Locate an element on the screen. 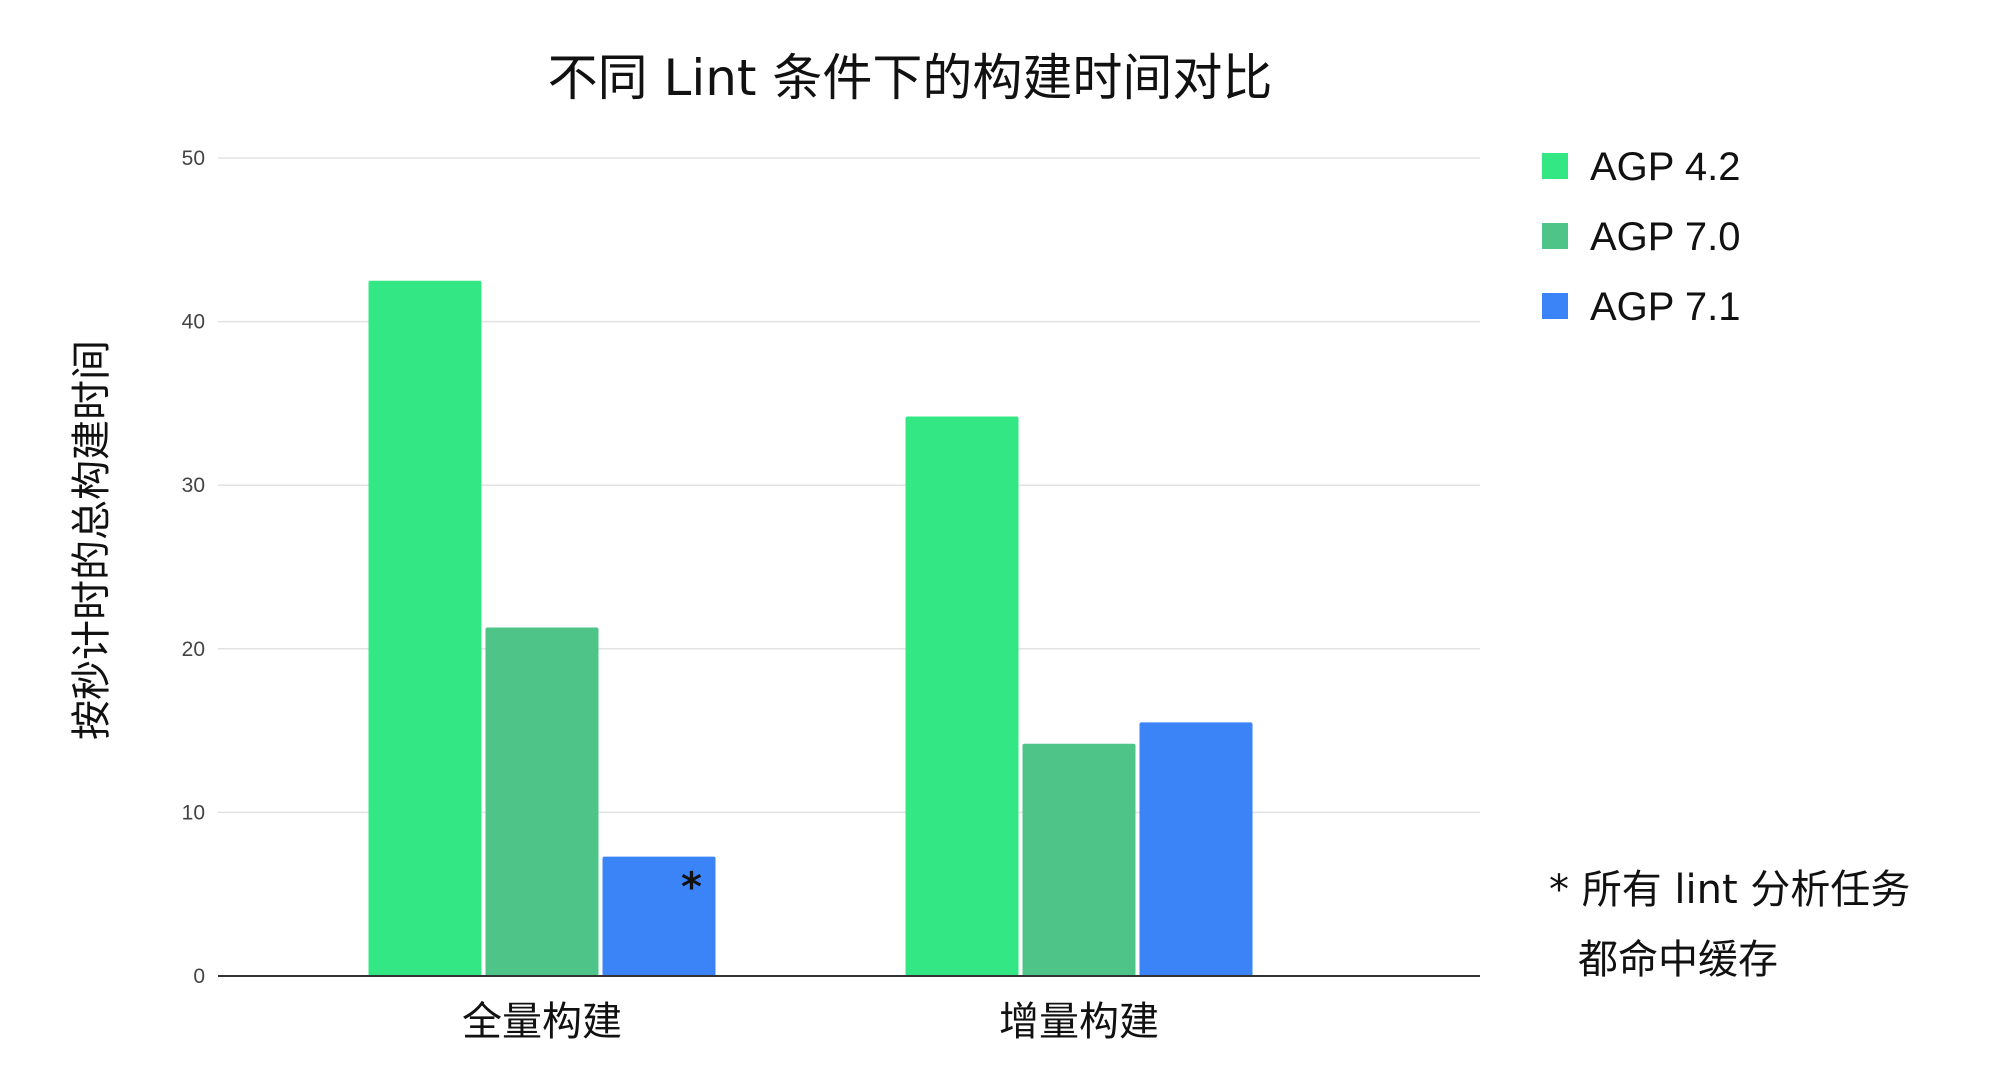 Image resolution: width=1999 pixels, height=1071 pixels. y-tick-label: 20 is located at coordinates (193, 649).